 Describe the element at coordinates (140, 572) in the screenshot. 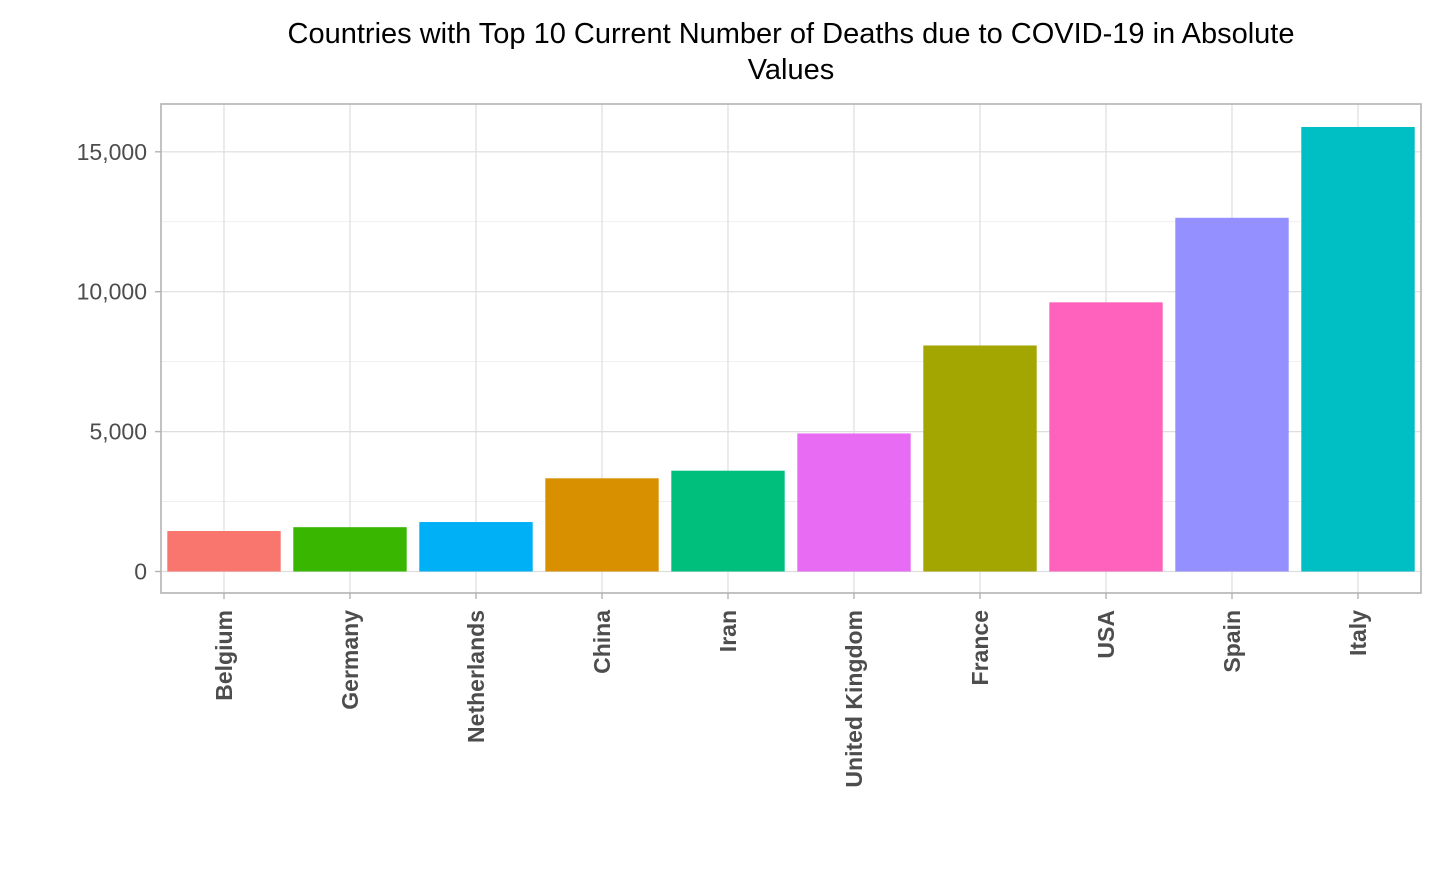

I see `y-tick-label-0: 0` at that location.